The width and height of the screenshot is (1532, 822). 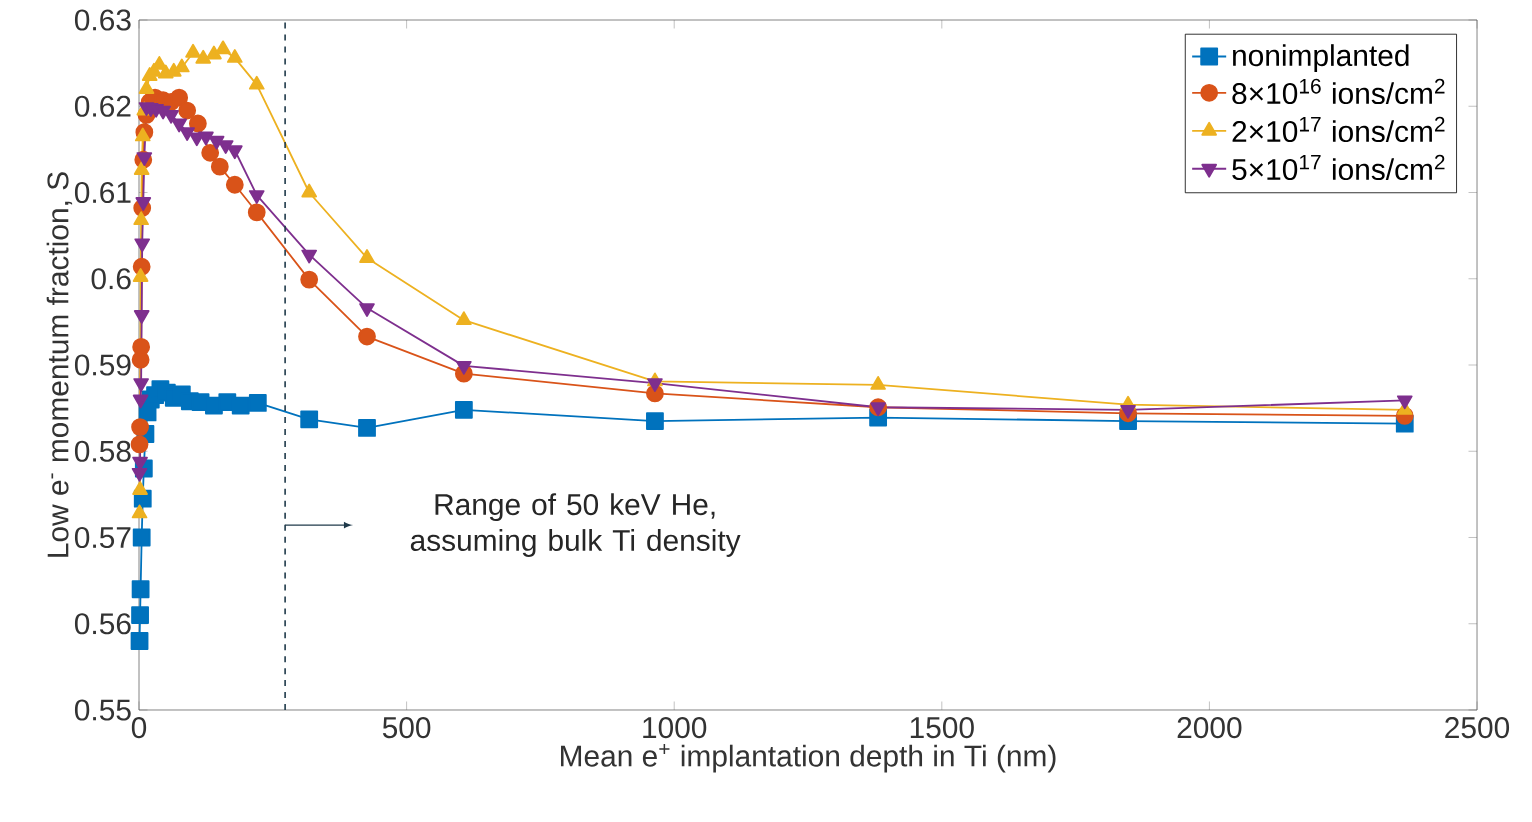 I want to click on y-tick-label: 0.63, so click(x=102, y=20).